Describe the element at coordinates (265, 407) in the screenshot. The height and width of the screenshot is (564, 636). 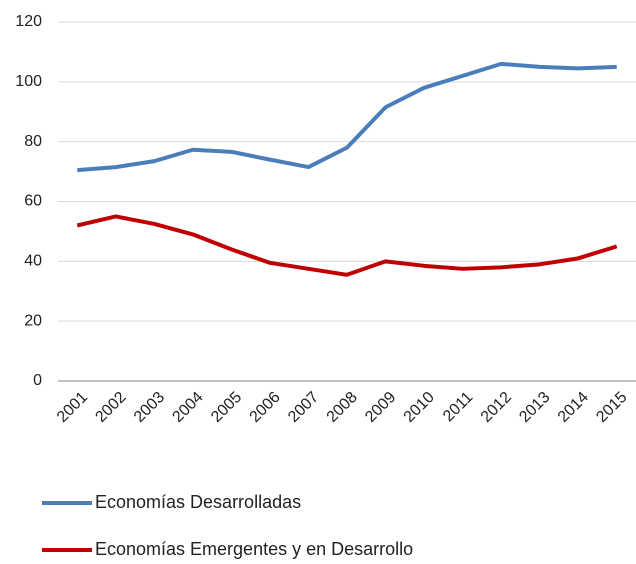
I see `x-tick-label: 2006` at that location.